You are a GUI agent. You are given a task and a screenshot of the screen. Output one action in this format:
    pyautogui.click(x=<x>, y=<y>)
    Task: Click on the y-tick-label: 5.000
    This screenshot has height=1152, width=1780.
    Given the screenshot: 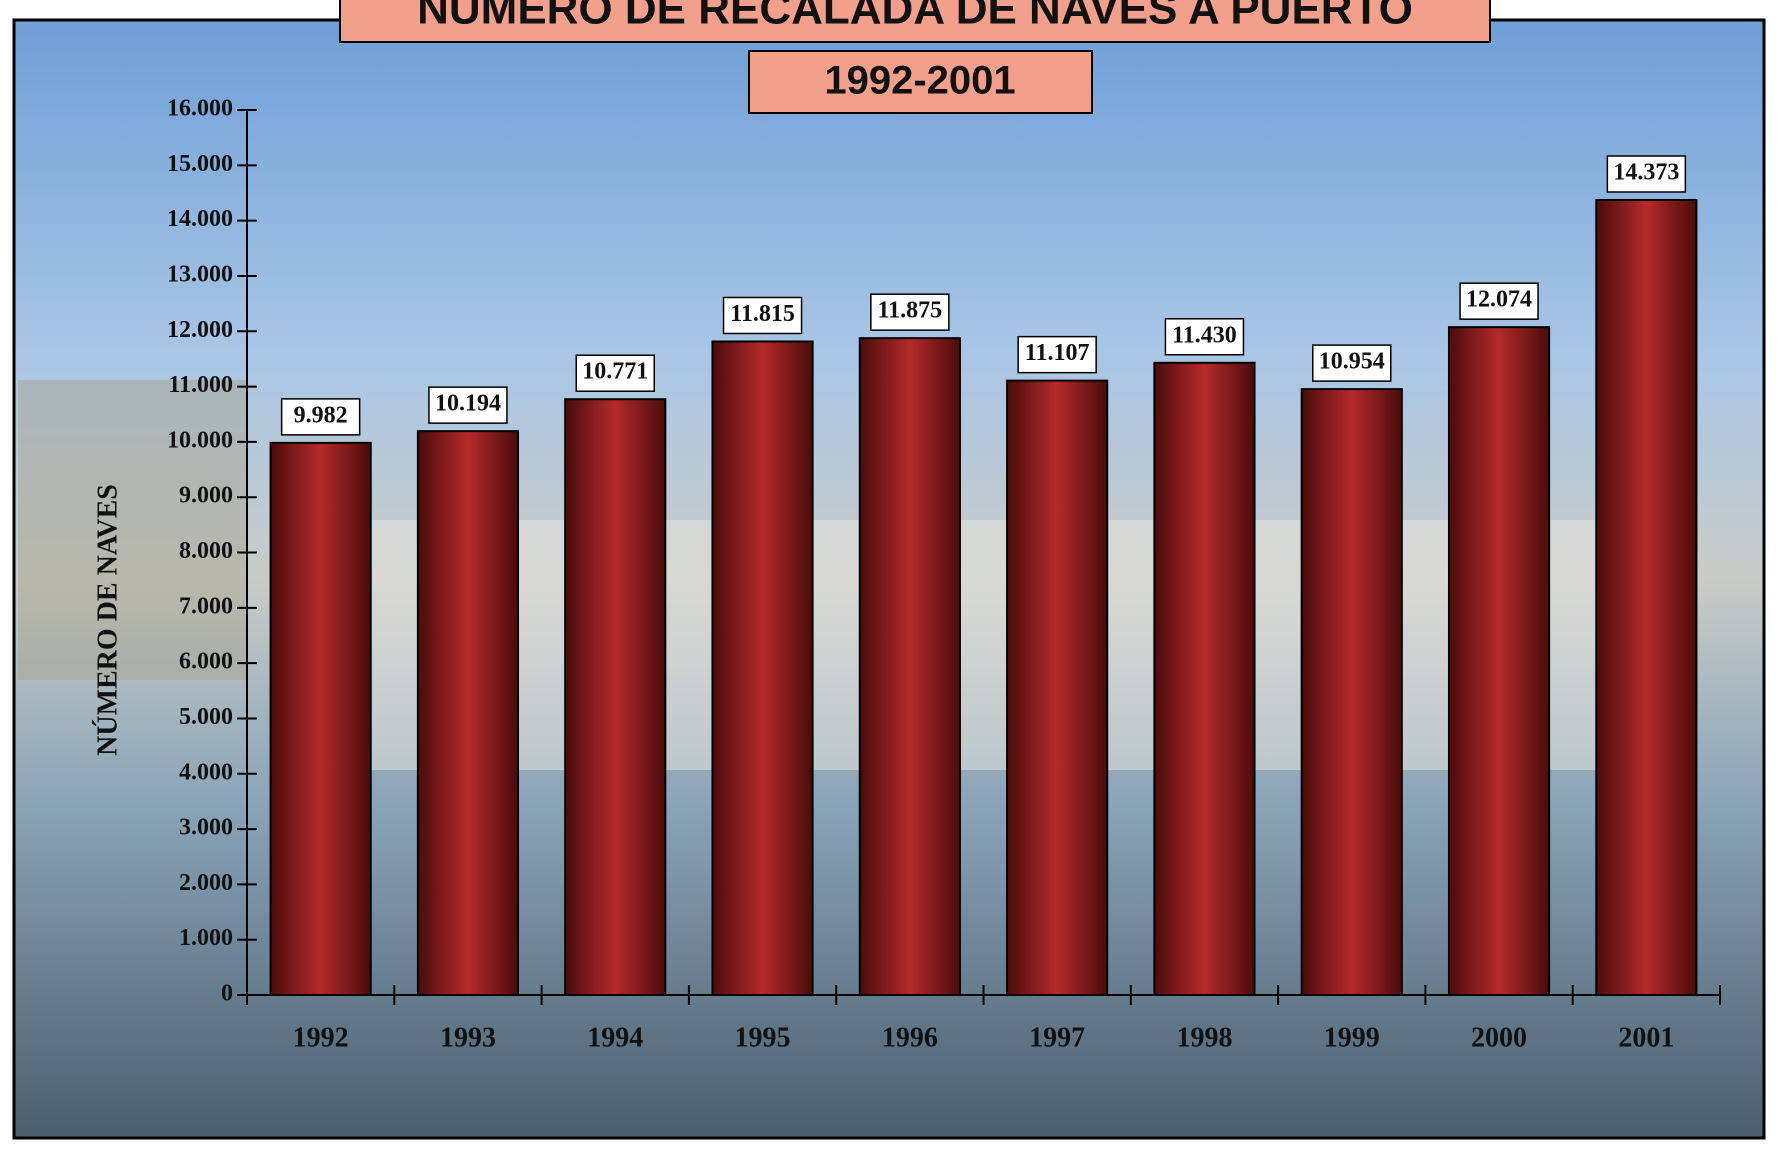 What is the action you would take?
    pyautogui.click(x=206, y=717)
    